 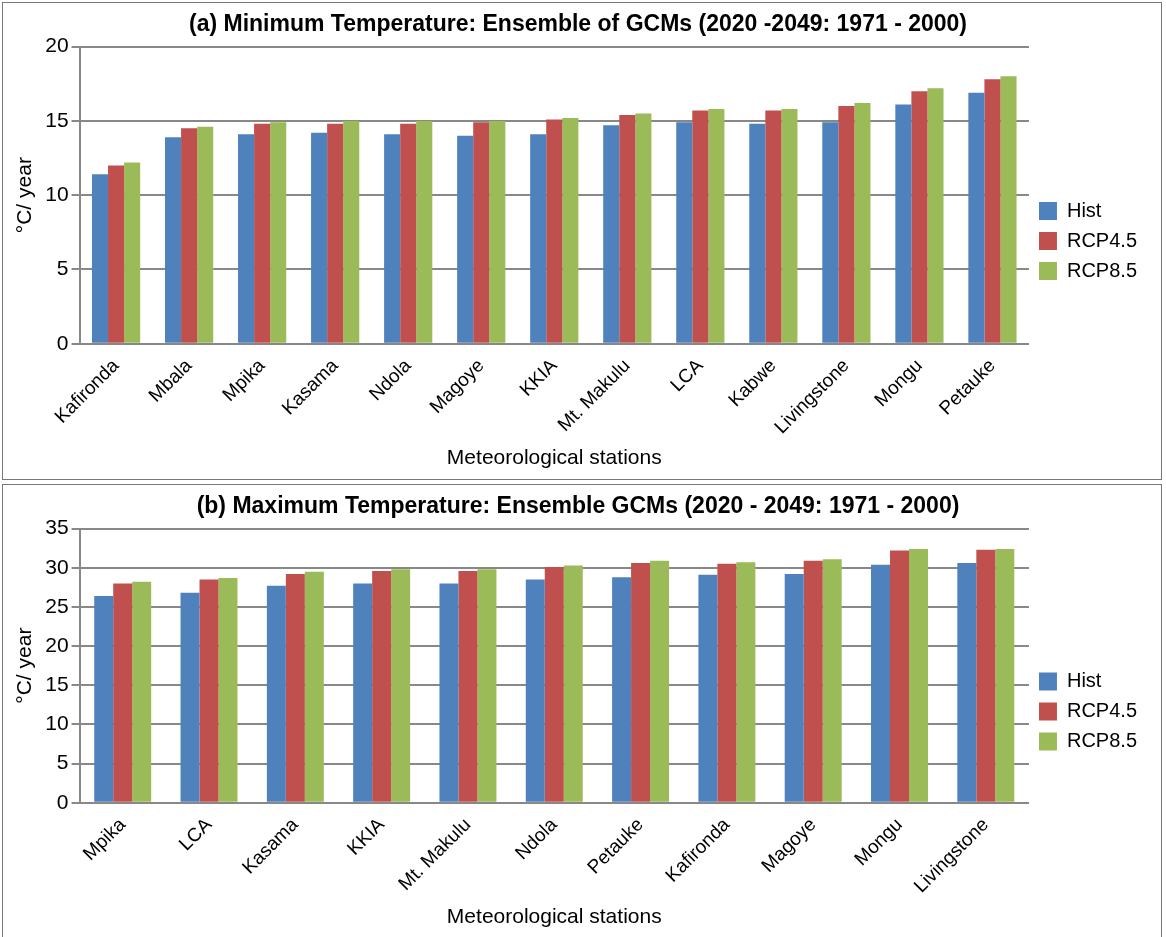 I want to click on y-tick-label: 35, so click(x=57, y=527).